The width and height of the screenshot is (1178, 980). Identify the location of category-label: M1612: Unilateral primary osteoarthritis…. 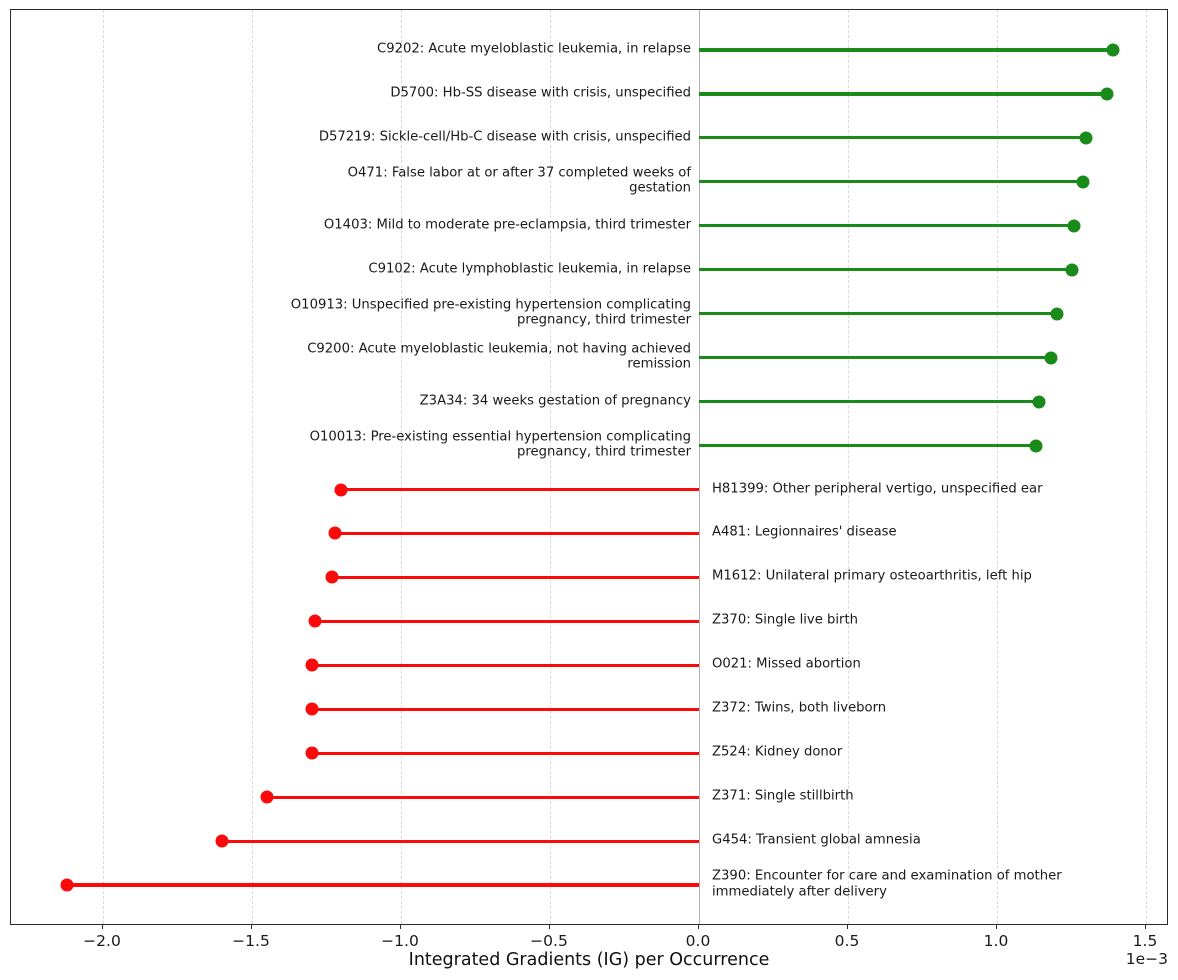
(872, 576).